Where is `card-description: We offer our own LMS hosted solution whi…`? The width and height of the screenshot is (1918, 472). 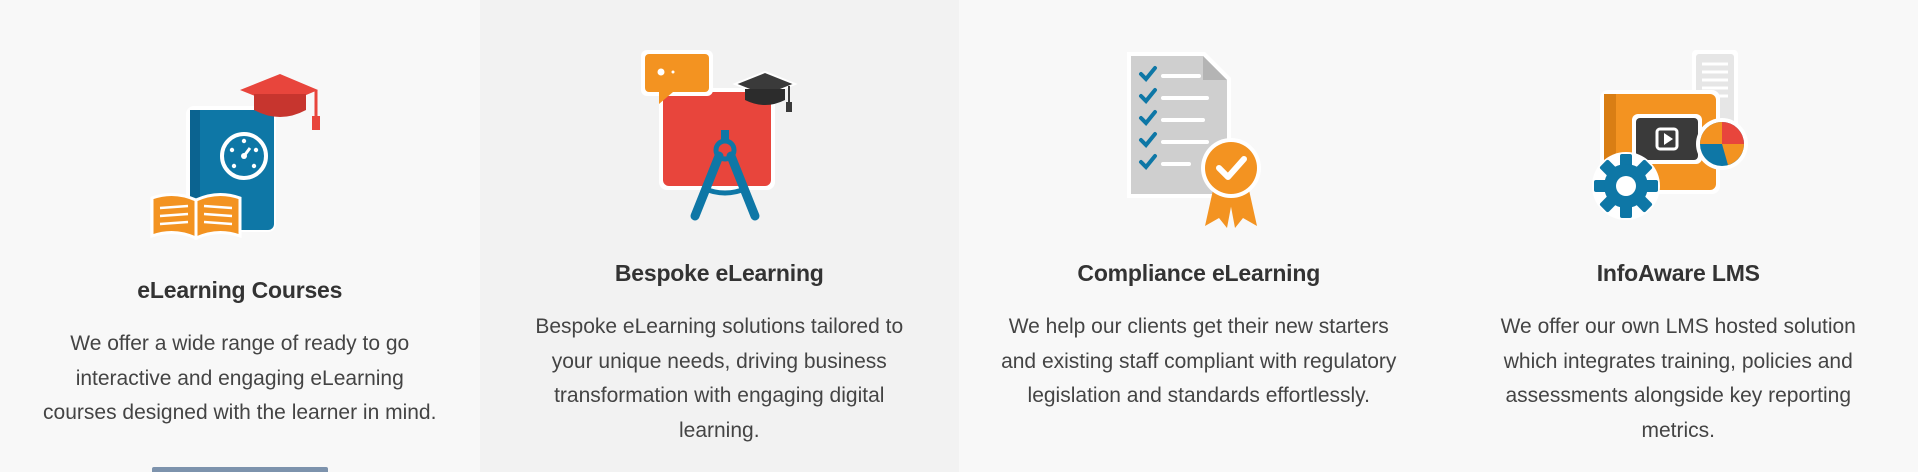 card-description: We offer our own LMS hosted solution whi… is located at coordinates (1678, 378).